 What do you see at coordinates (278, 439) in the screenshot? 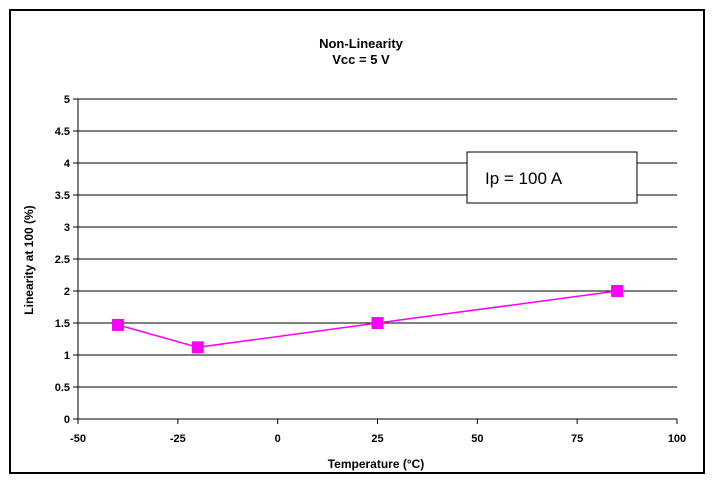
I see `x-tick-label: 0` at bounding box center [278, 439].